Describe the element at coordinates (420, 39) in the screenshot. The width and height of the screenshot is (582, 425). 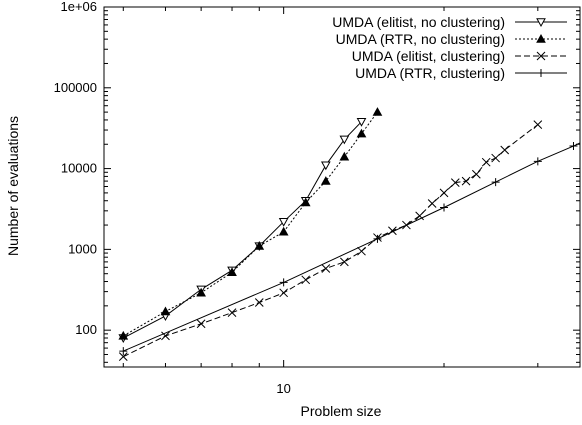
I see `legend-label: UMDA (RTR, no clustering)` at that location.